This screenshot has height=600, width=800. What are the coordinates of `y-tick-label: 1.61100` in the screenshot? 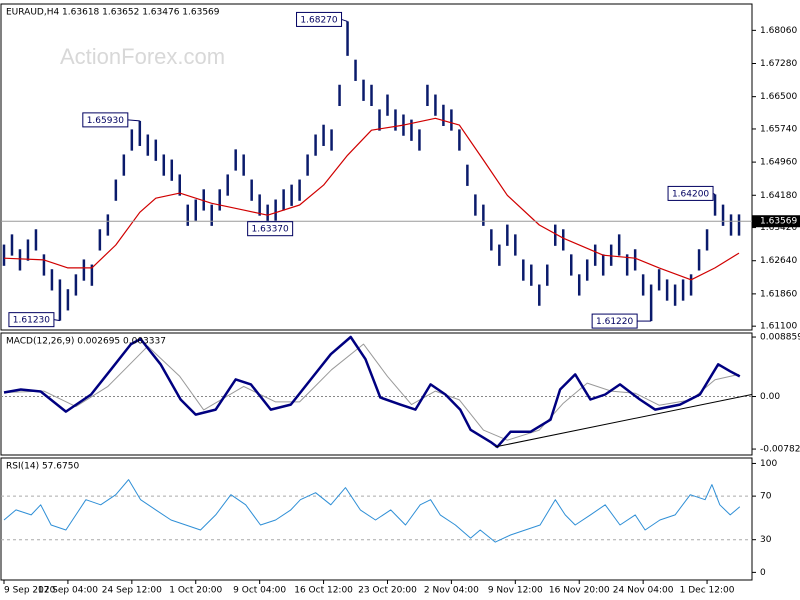 It's located at (778, 327).